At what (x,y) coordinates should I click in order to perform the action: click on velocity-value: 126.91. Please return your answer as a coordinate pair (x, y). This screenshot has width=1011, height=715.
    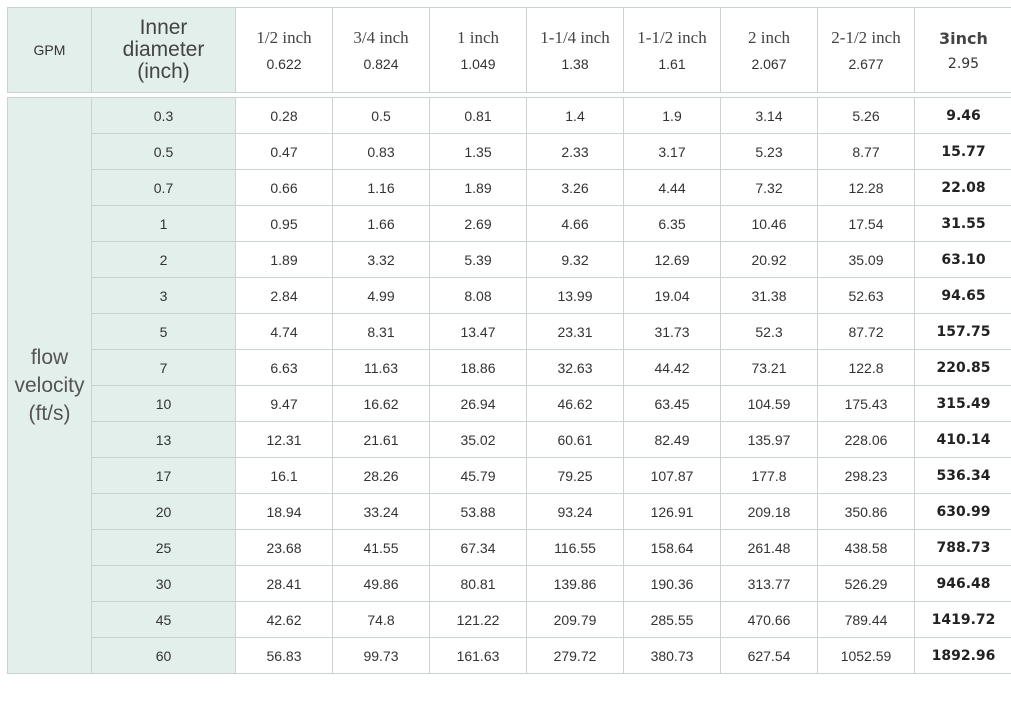
    Looking at the image, I should click on (672, 511).